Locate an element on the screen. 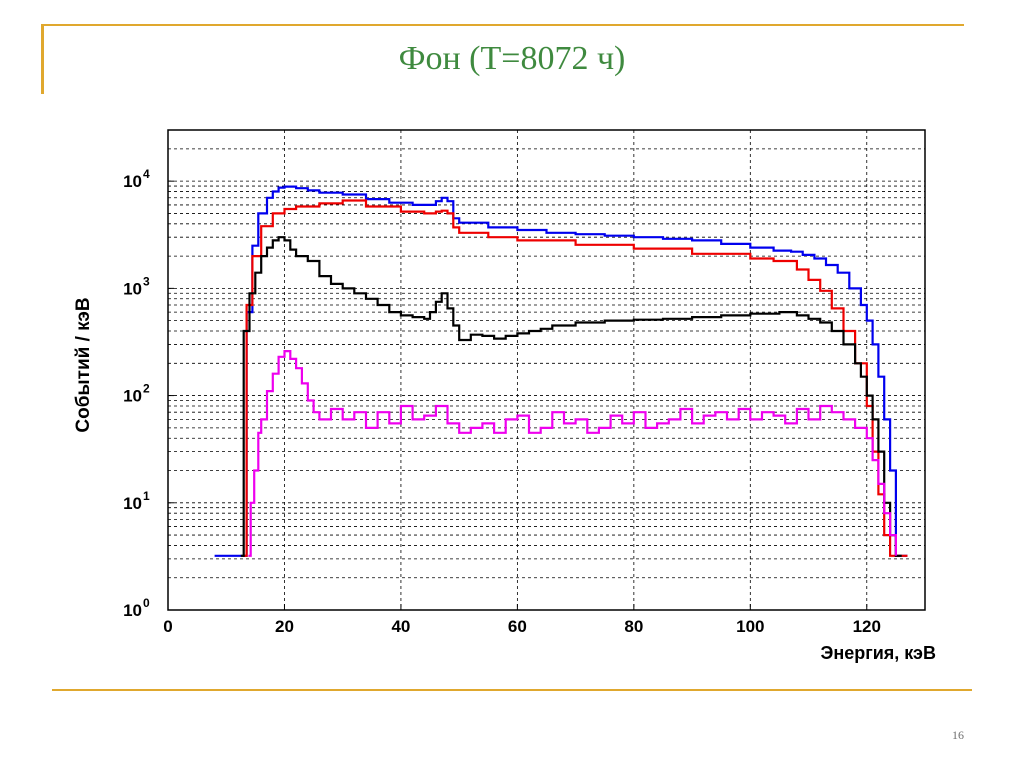 The height and width of the screenshot is (768, 1024). top-accent-line is located at coordinates (503, 25).